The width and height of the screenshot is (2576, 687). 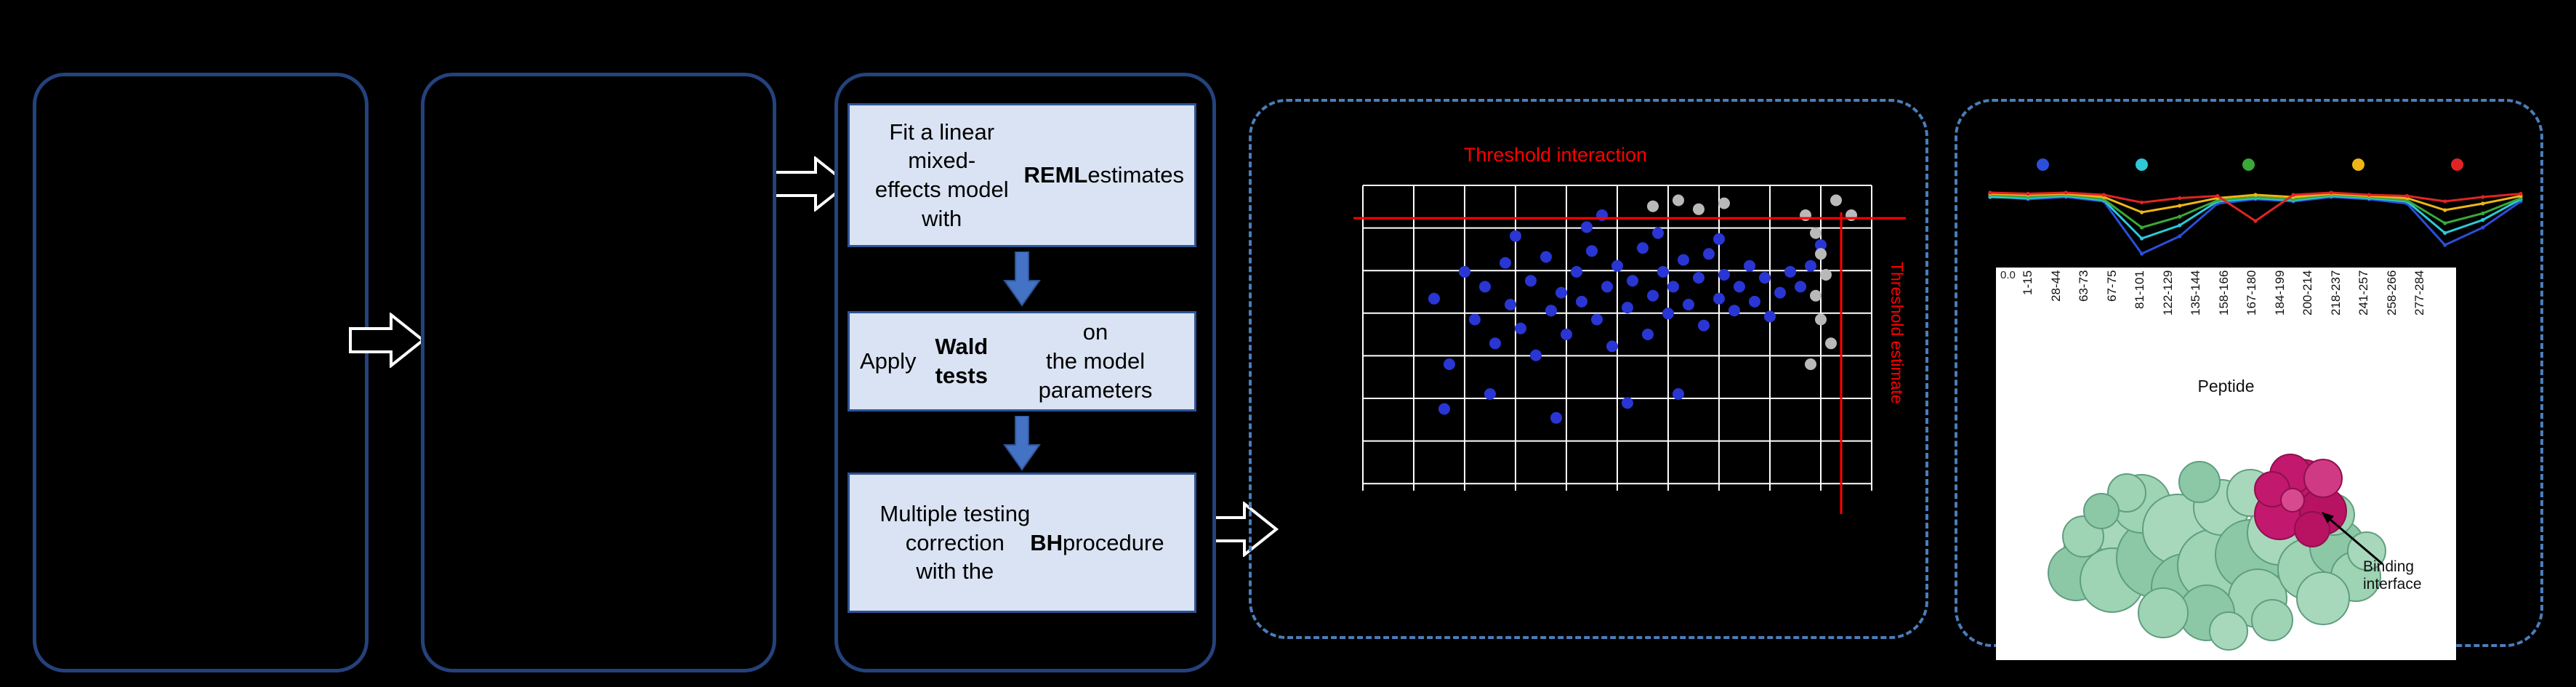 What do you see at coordinates (2008, 275) in the screenshot?
I see `y-axis-tick: 0.0` at bounding box center [2008, 275].